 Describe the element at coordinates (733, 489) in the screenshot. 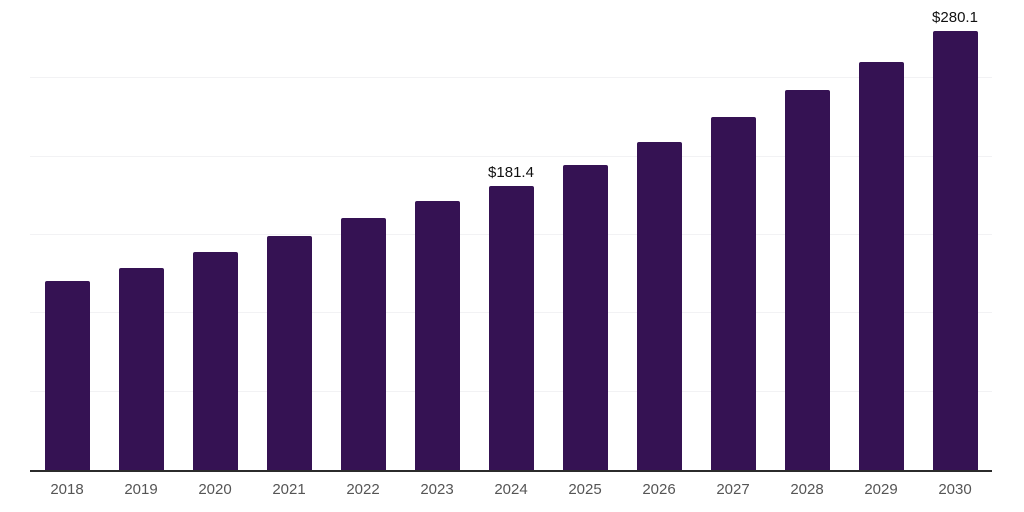

I see `x-axis-tick-label: 2027` at that location.